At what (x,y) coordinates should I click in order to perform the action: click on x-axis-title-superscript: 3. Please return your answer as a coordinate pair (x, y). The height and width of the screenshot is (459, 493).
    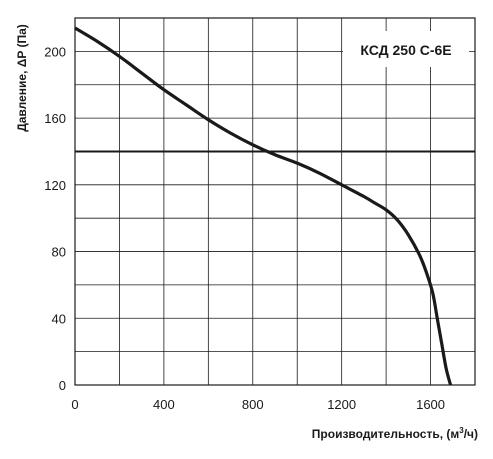
    Looking at the image, I should click on (461, 430).